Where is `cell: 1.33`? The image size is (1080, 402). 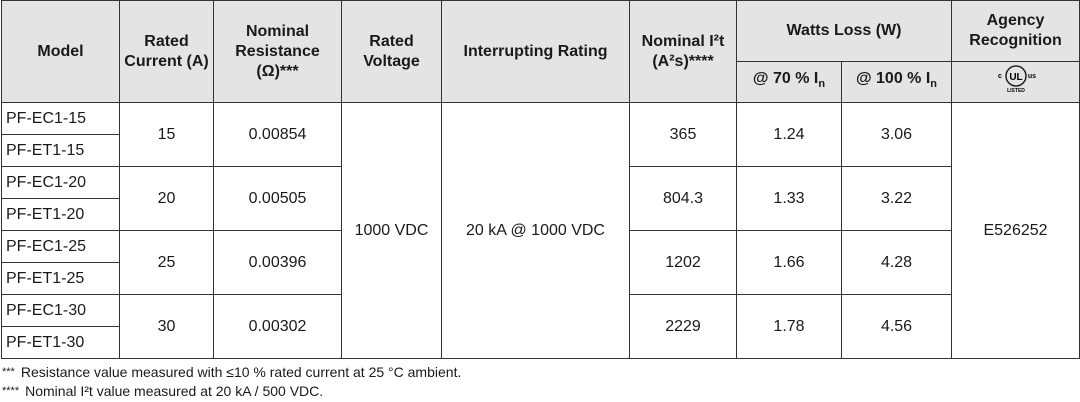 cell: 1.33 is located at coordinates (789, 198).